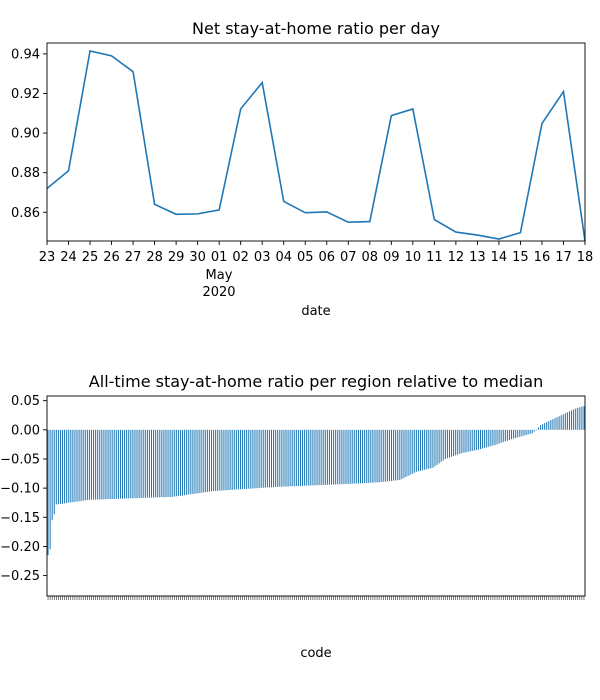  What do you see at coordinates (542, 257) in the screenshot?
I see `line-x-tick-label: 16` at bounding box center [542, 257].